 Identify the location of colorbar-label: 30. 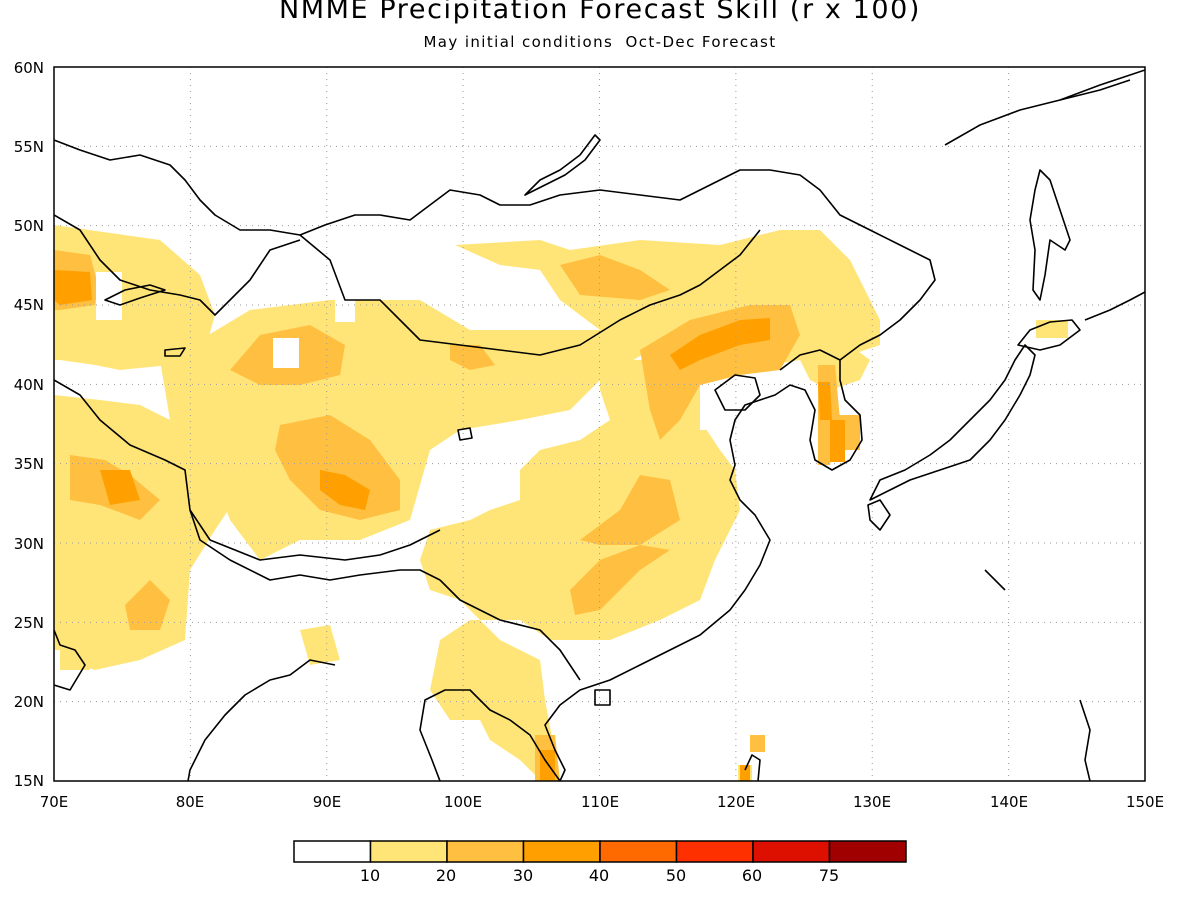
(523, 875).